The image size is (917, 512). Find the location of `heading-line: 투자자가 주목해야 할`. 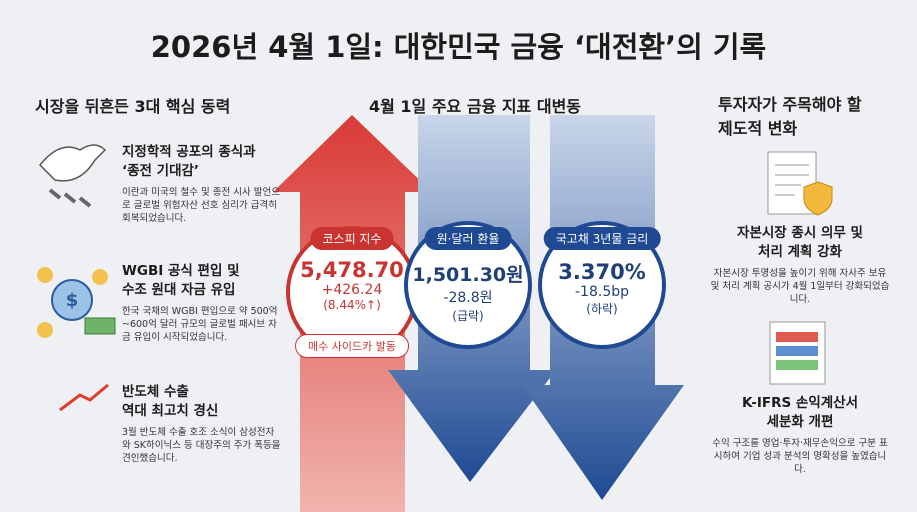

heading-line: 투자자가 주목해야 할 is located at coordinates (790, 104).